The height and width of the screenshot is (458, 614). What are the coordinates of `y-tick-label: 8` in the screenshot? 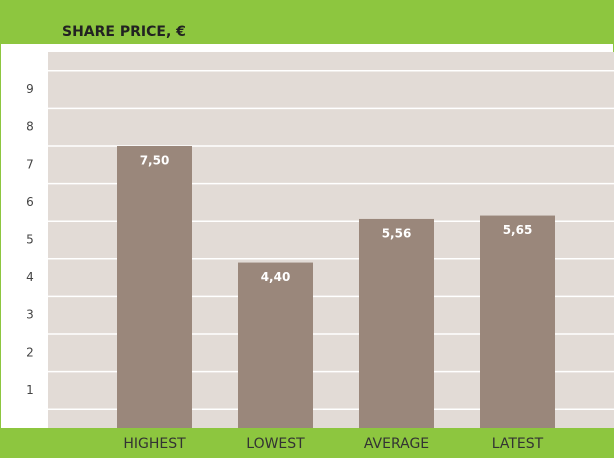 It's located at (30, 127).